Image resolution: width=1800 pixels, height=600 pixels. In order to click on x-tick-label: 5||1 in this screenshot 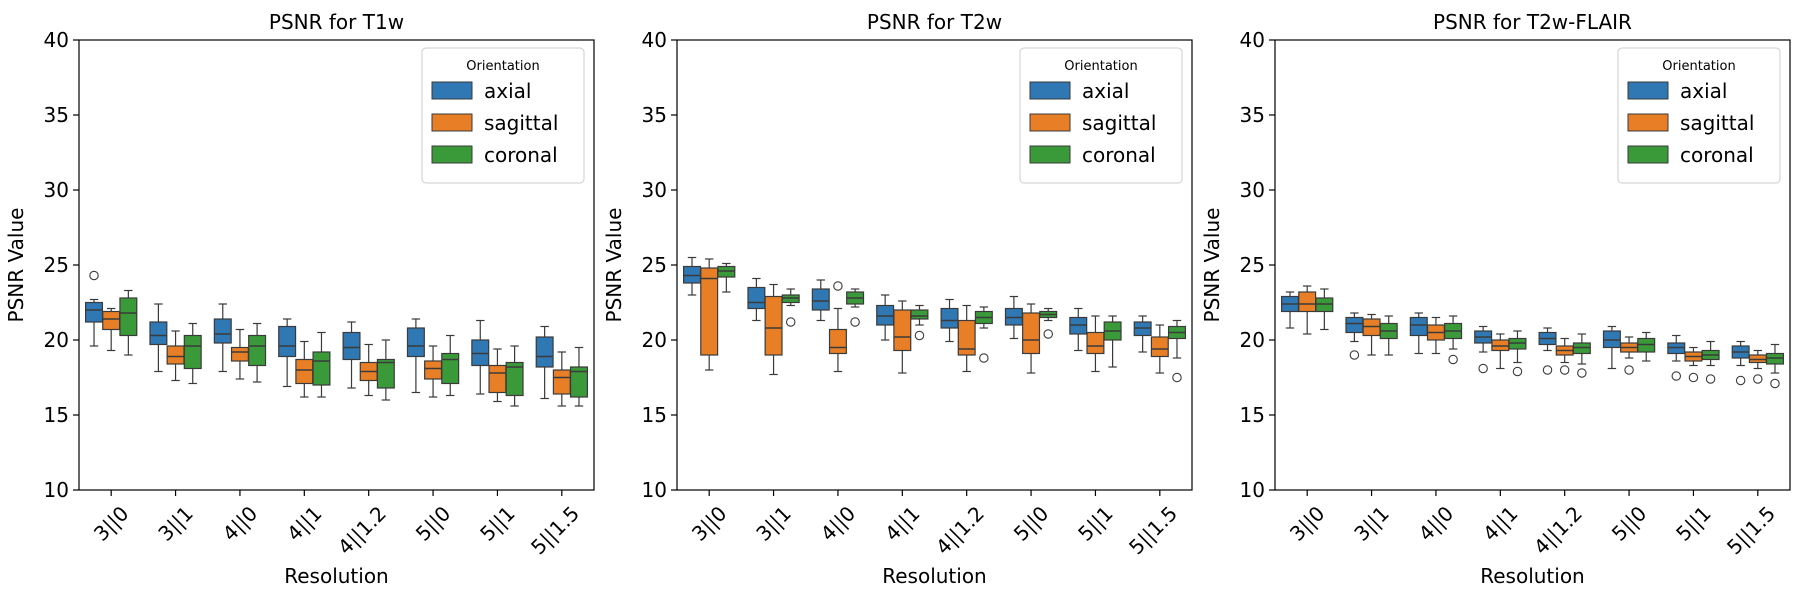, I will do `click(1095, 523)`.